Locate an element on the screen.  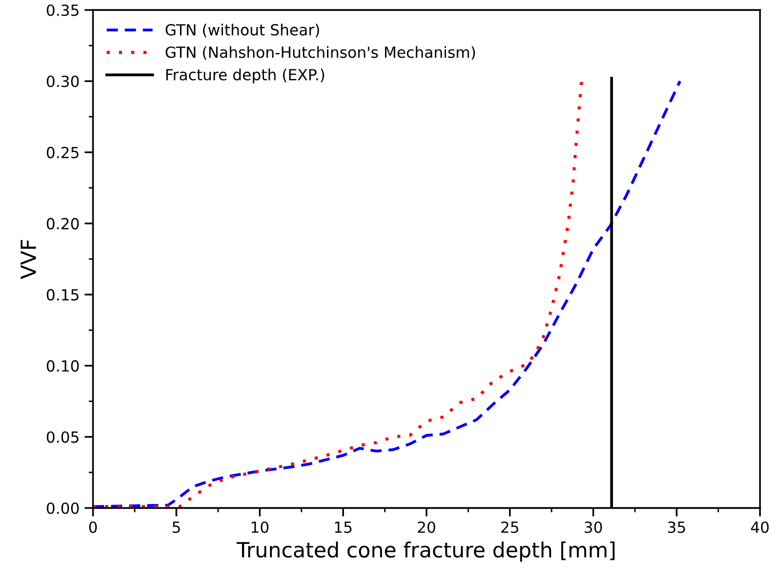
x-tick-label: 30 is located at coordinates (593, 527).